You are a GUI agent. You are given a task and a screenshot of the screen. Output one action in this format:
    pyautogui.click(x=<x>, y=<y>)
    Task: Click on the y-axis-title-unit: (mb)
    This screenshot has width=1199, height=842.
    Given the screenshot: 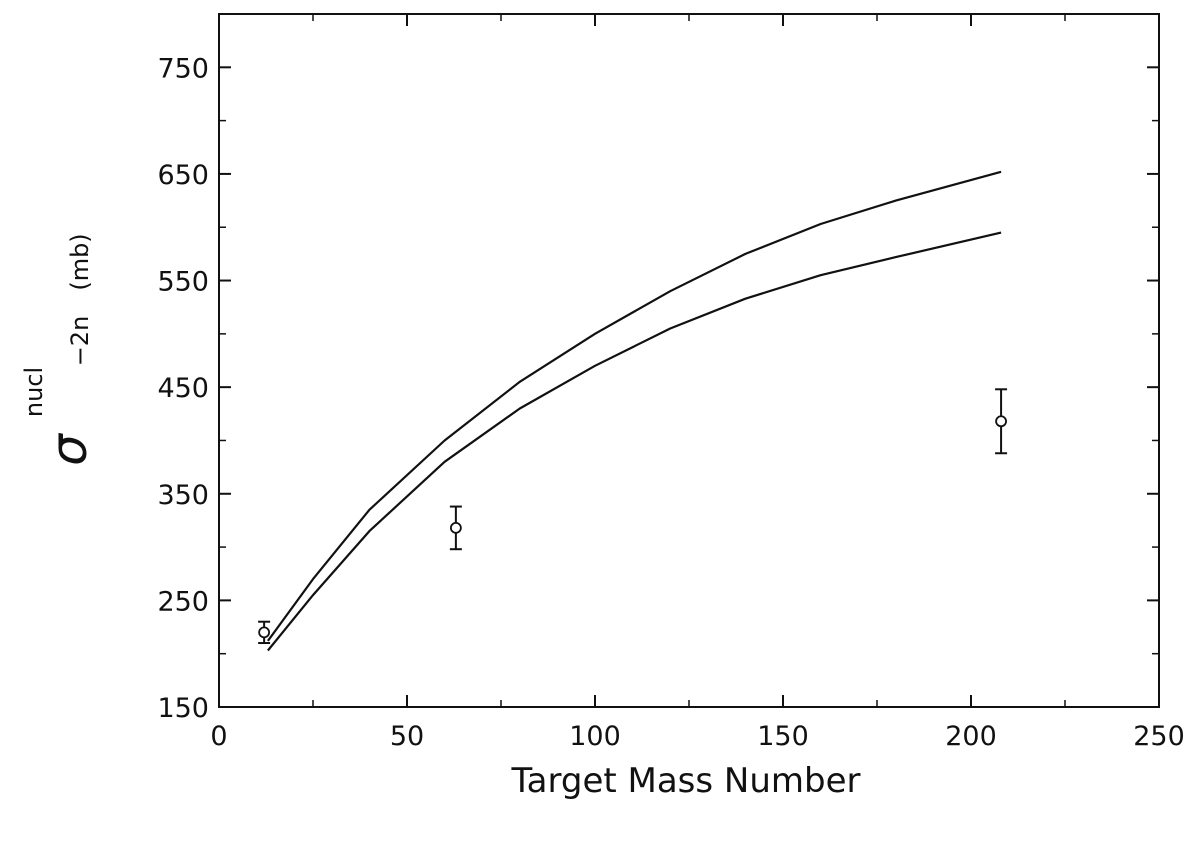 What is the action you would take?
    pyautogui.click(x=80, y=261)
    